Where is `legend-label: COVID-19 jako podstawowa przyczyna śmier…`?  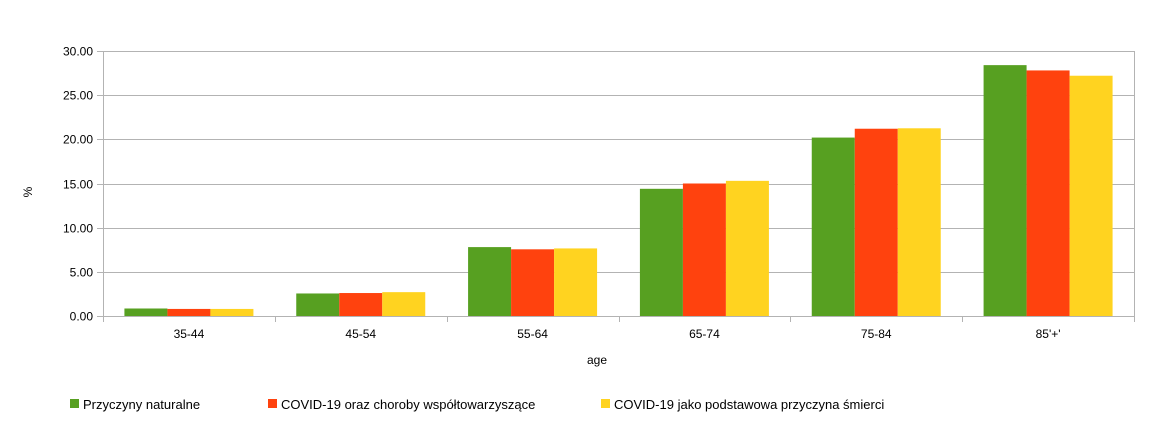
legend-label: COVID-19 jako podstawowa przyczyna śmier… is located at coordinates (749, 404).